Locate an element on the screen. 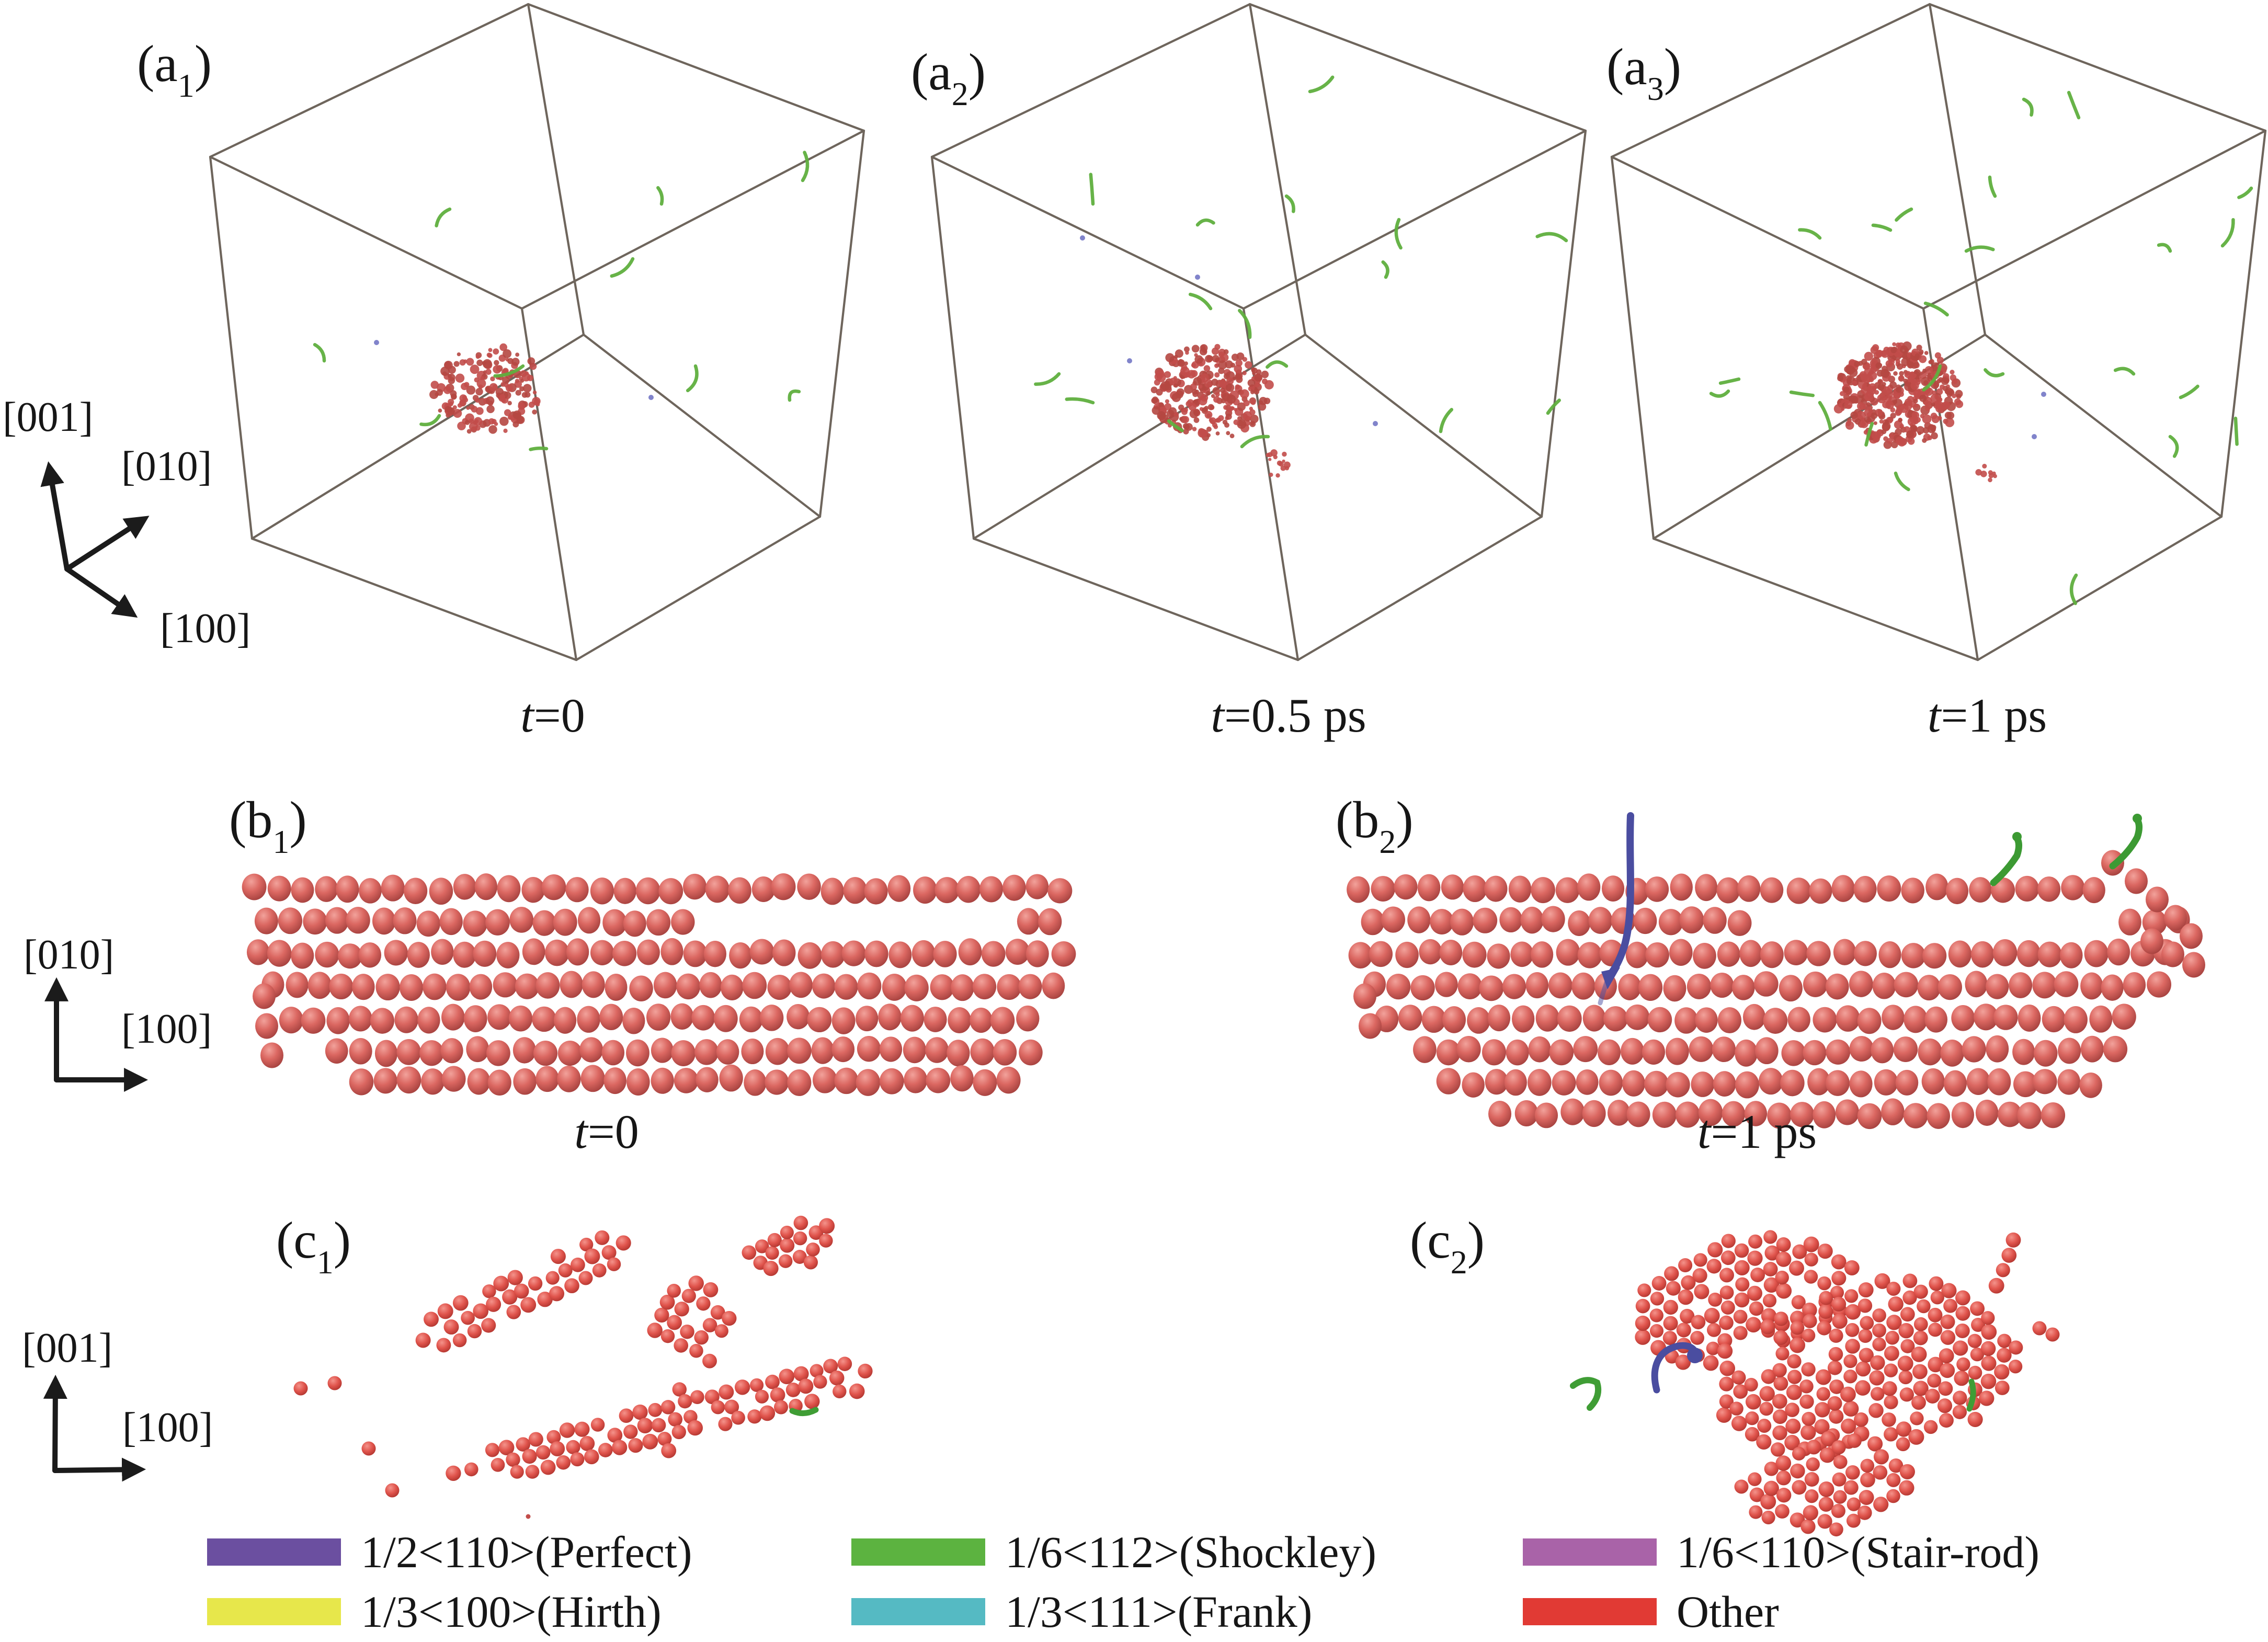 The height and width of the screenshot is (1642, 2268). legend-item-frank: 1/3<111>(Frank) is located at coordinates (1081, 1612).